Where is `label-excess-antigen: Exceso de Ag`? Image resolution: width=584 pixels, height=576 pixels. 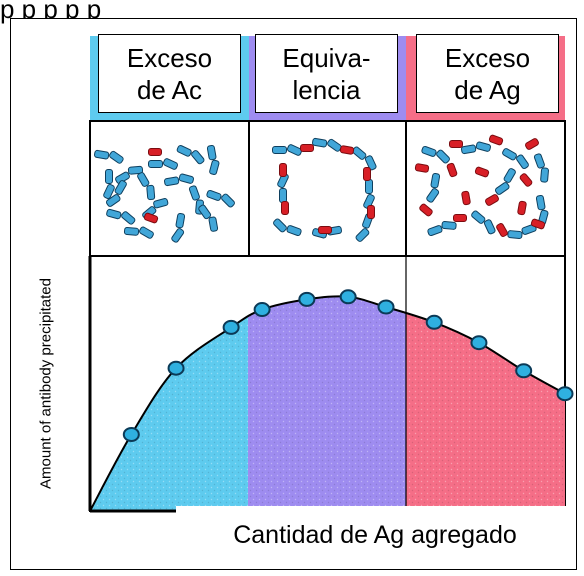
label-excess-antigen: Exceso de Ag is located at coordinates (487, 73).